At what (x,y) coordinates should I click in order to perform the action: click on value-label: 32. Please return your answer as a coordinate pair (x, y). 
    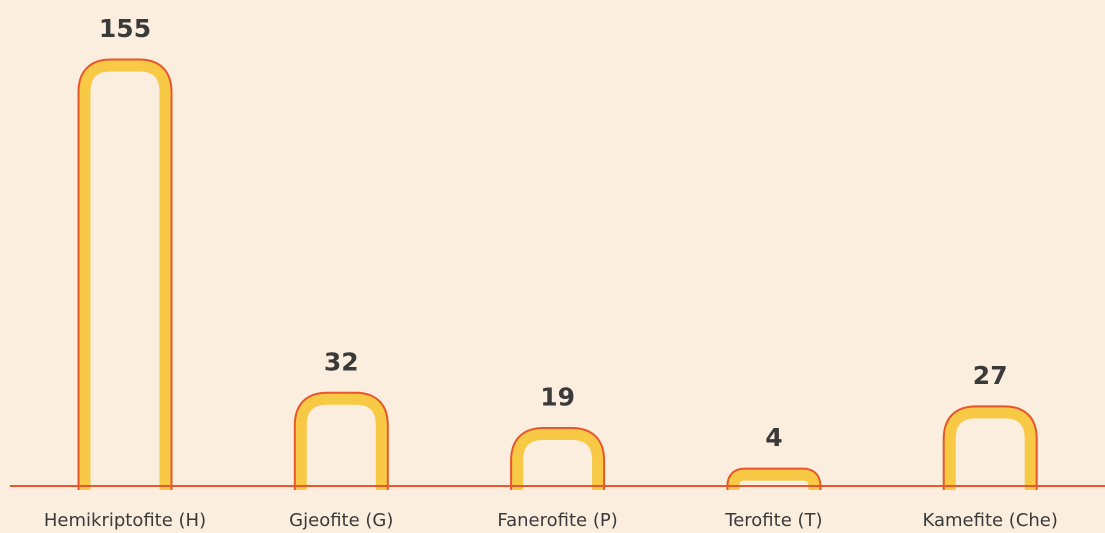
    Looking at the image, I should click on (341, 361).